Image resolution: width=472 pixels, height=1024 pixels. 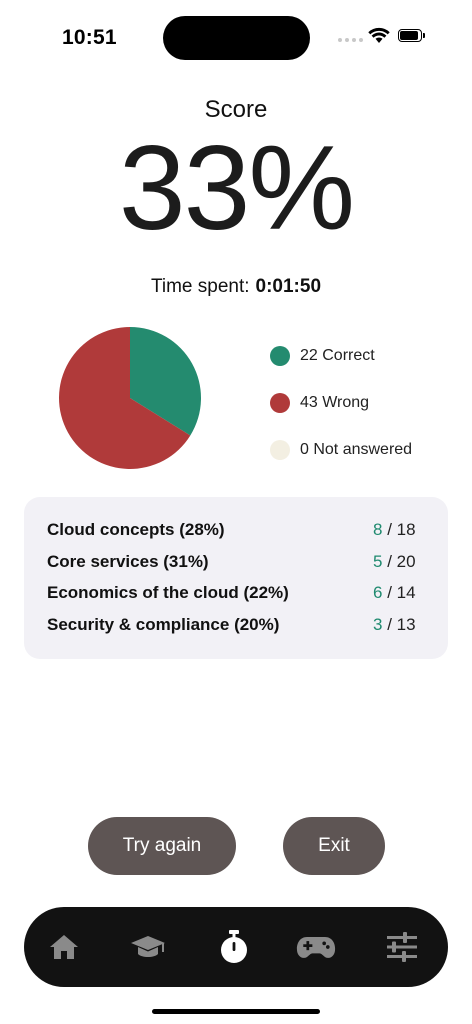 What do you see at coordinates (378, 592) in the screenshot?
I see `domain-correct-count: 6` at bounding box center [378, 592].